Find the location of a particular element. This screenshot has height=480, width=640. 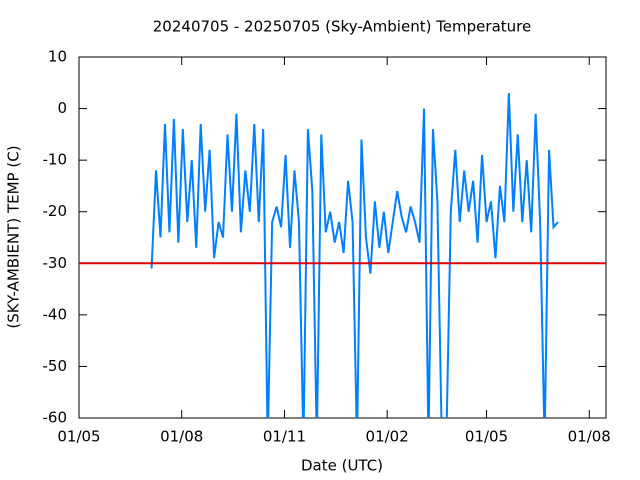

y-axis-label: (SKY-AMBIENT) TEMP (C) is located at coordinates (14, 236).